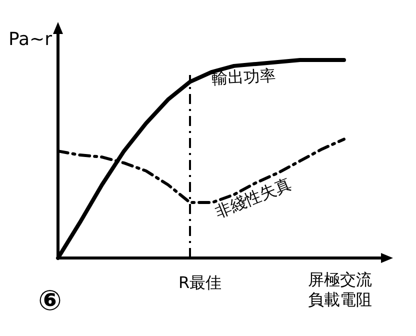  What do you see at coordinates (200, 282) in the screenshot?
I see `text: R最佳` at bounding box center [200, 282].